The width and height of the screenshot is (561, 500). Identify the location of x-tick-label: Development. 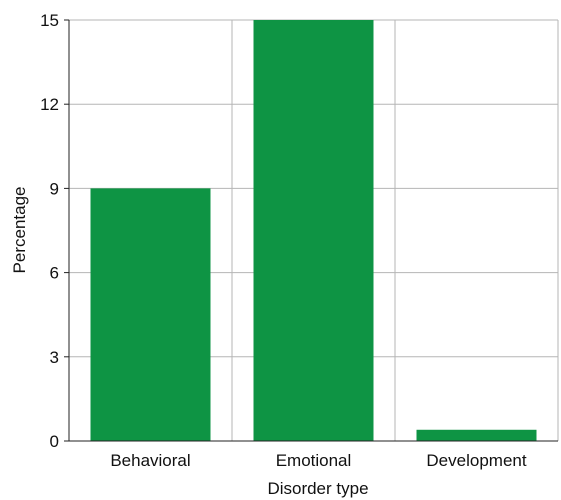
(476, 460).